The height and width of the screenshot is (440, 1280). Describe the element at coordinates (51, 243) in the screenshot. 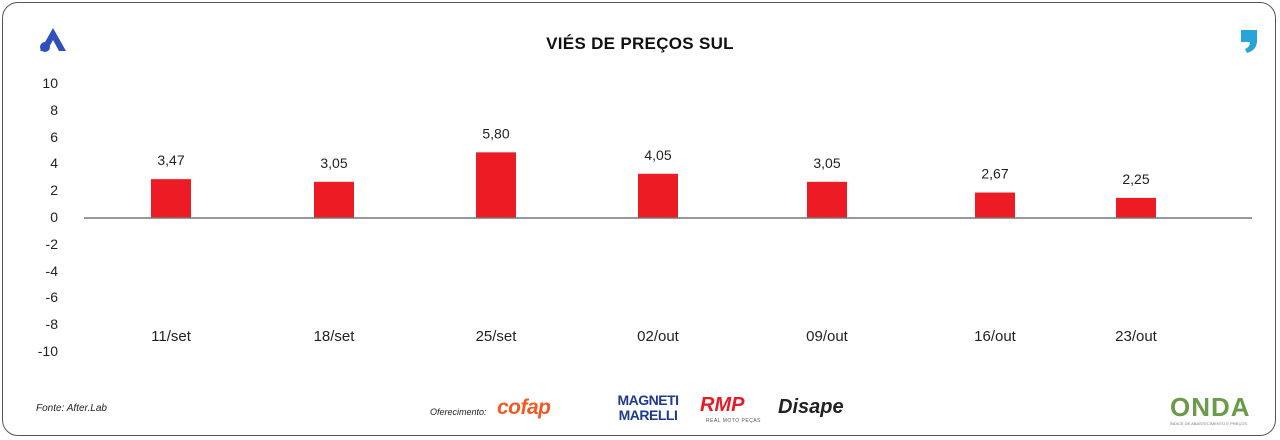

I see `y-tick-label: -2` at that location.